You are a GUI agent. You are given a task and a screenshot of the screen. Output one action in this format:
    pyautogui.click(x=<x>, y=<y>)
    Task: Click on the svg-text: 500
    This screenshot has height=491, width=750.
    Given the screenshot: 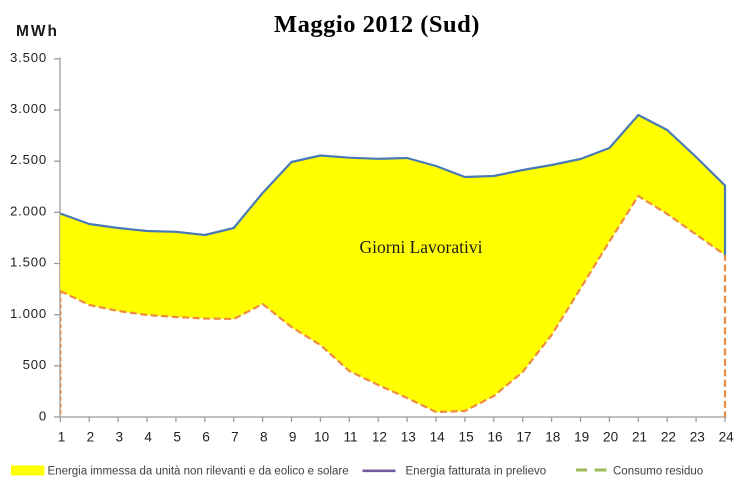 What is the action you would take?
    pyautogui.click(x=35, y=364)
    